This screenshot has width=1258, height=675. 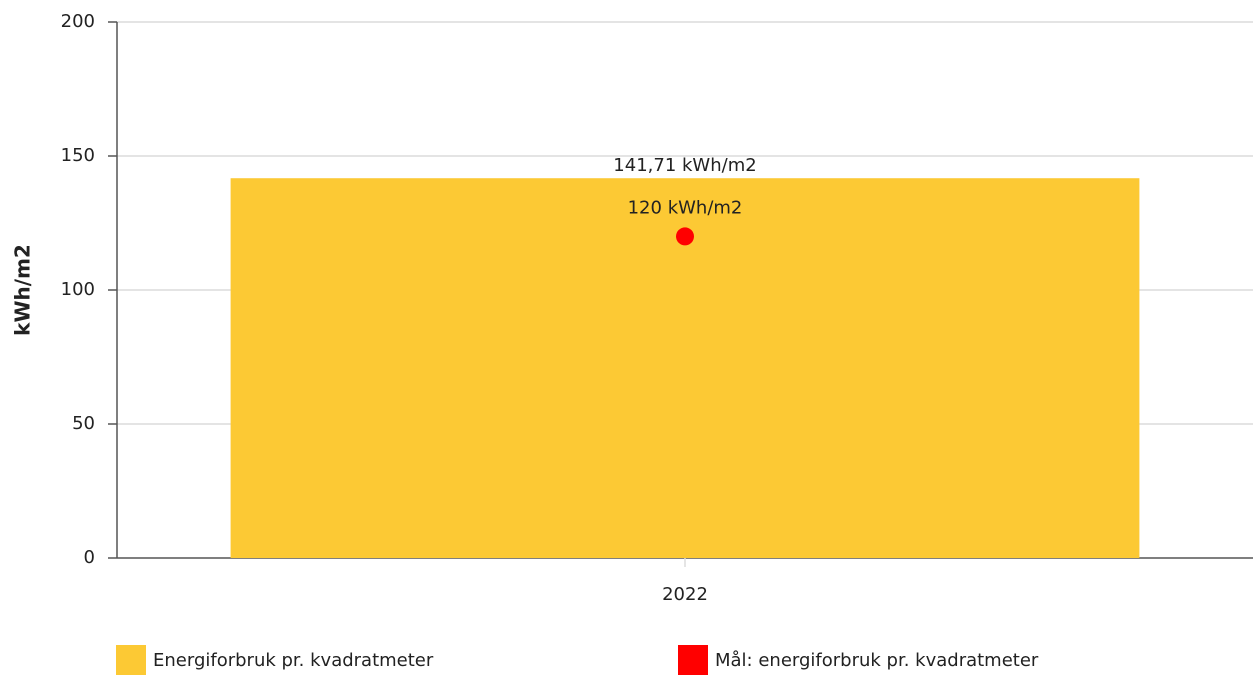 What do you see at coordinates (877, 660) in the screenshot?
I see `legend-label: Mål: energiforbruk pr. kvadratmeter` at bounding box center [877, 660].